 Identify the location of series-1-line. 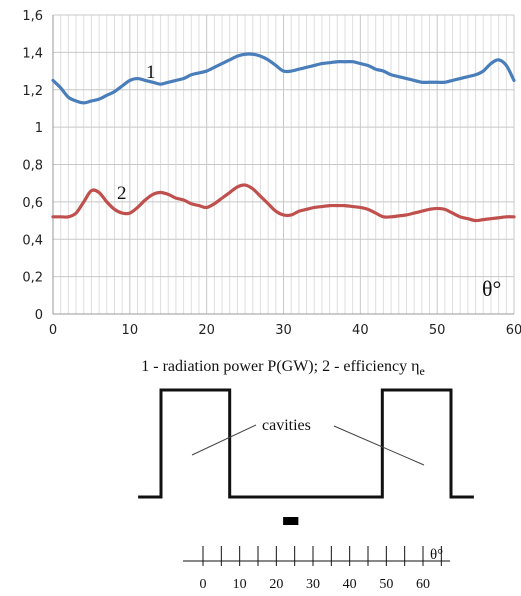
(283, 78).